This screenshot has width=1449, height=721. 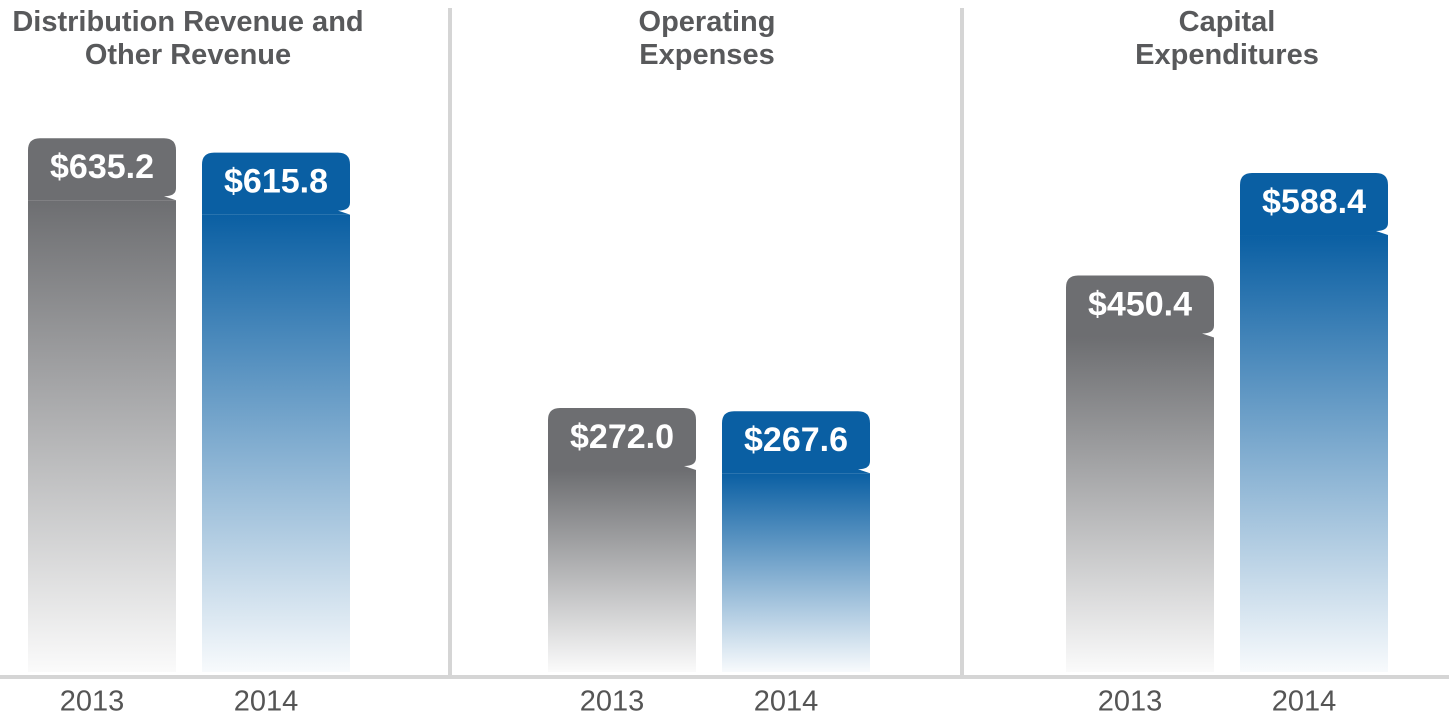 I want to click on value-label: $267.6, so click(x=796, y=440).